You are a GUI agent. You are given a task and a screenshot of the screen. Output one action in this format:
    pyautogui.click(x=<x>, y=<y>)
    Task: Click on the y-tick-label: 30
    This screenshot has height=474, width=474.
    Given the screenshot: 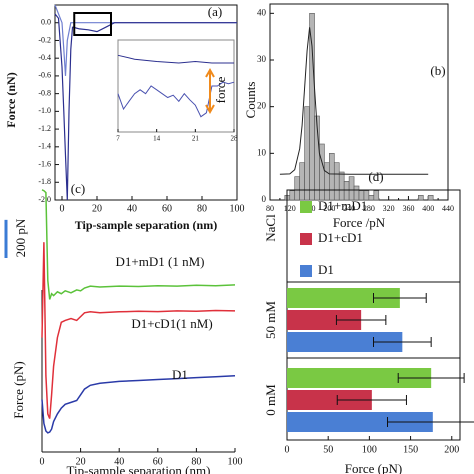 What is the action you would take?
    pyautogui.click(x=262, y=59)
    